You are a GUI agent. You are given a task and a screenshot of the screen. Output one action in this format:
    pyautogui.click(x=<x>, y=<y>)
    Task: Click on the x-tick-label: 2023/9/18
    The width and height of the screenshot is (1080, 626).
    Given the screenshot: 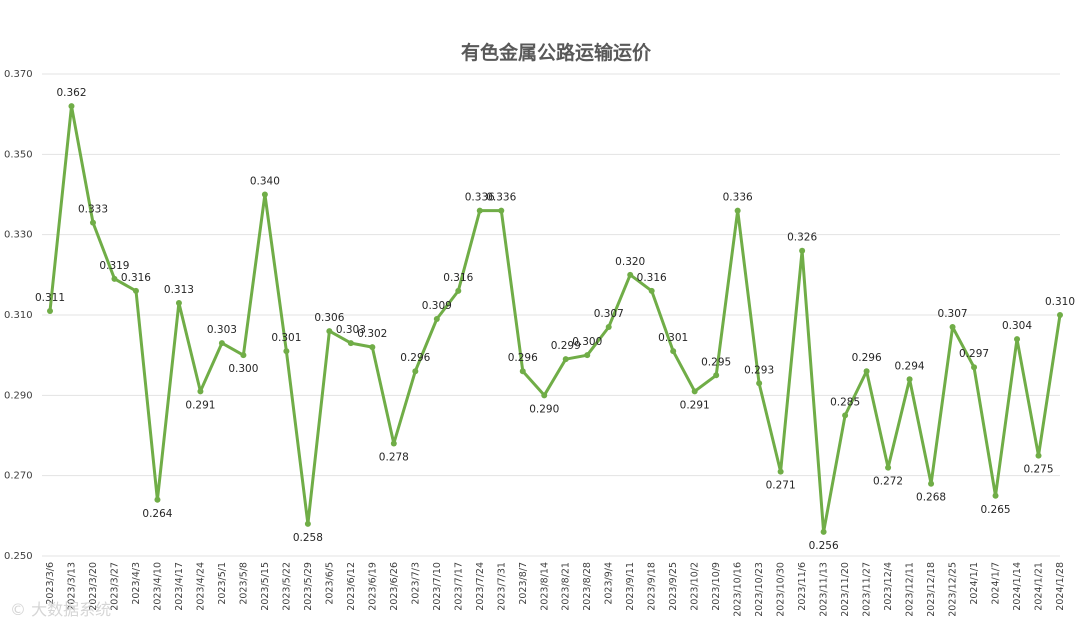 What is the action you would take?
    pyautogui.click(x=652, y=586)
    